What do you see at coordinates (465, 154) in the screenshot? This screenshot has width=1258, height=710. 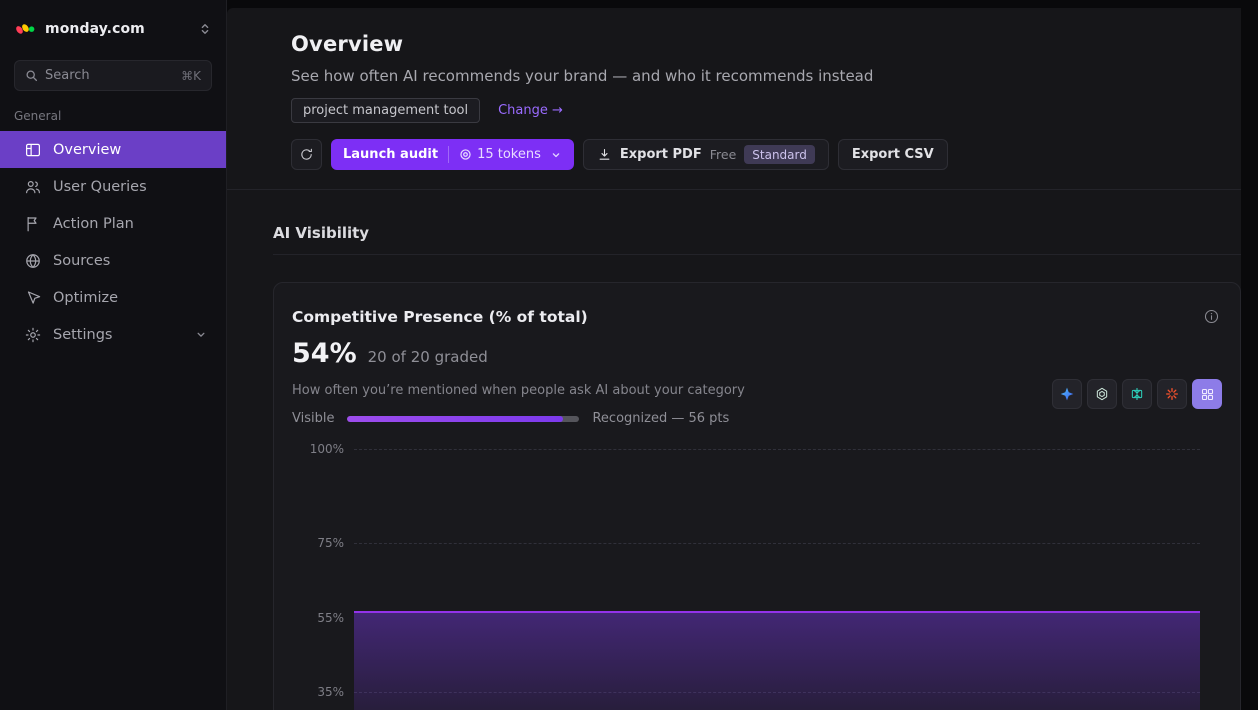 I see `token-icon` at bounding box center [465, 154].